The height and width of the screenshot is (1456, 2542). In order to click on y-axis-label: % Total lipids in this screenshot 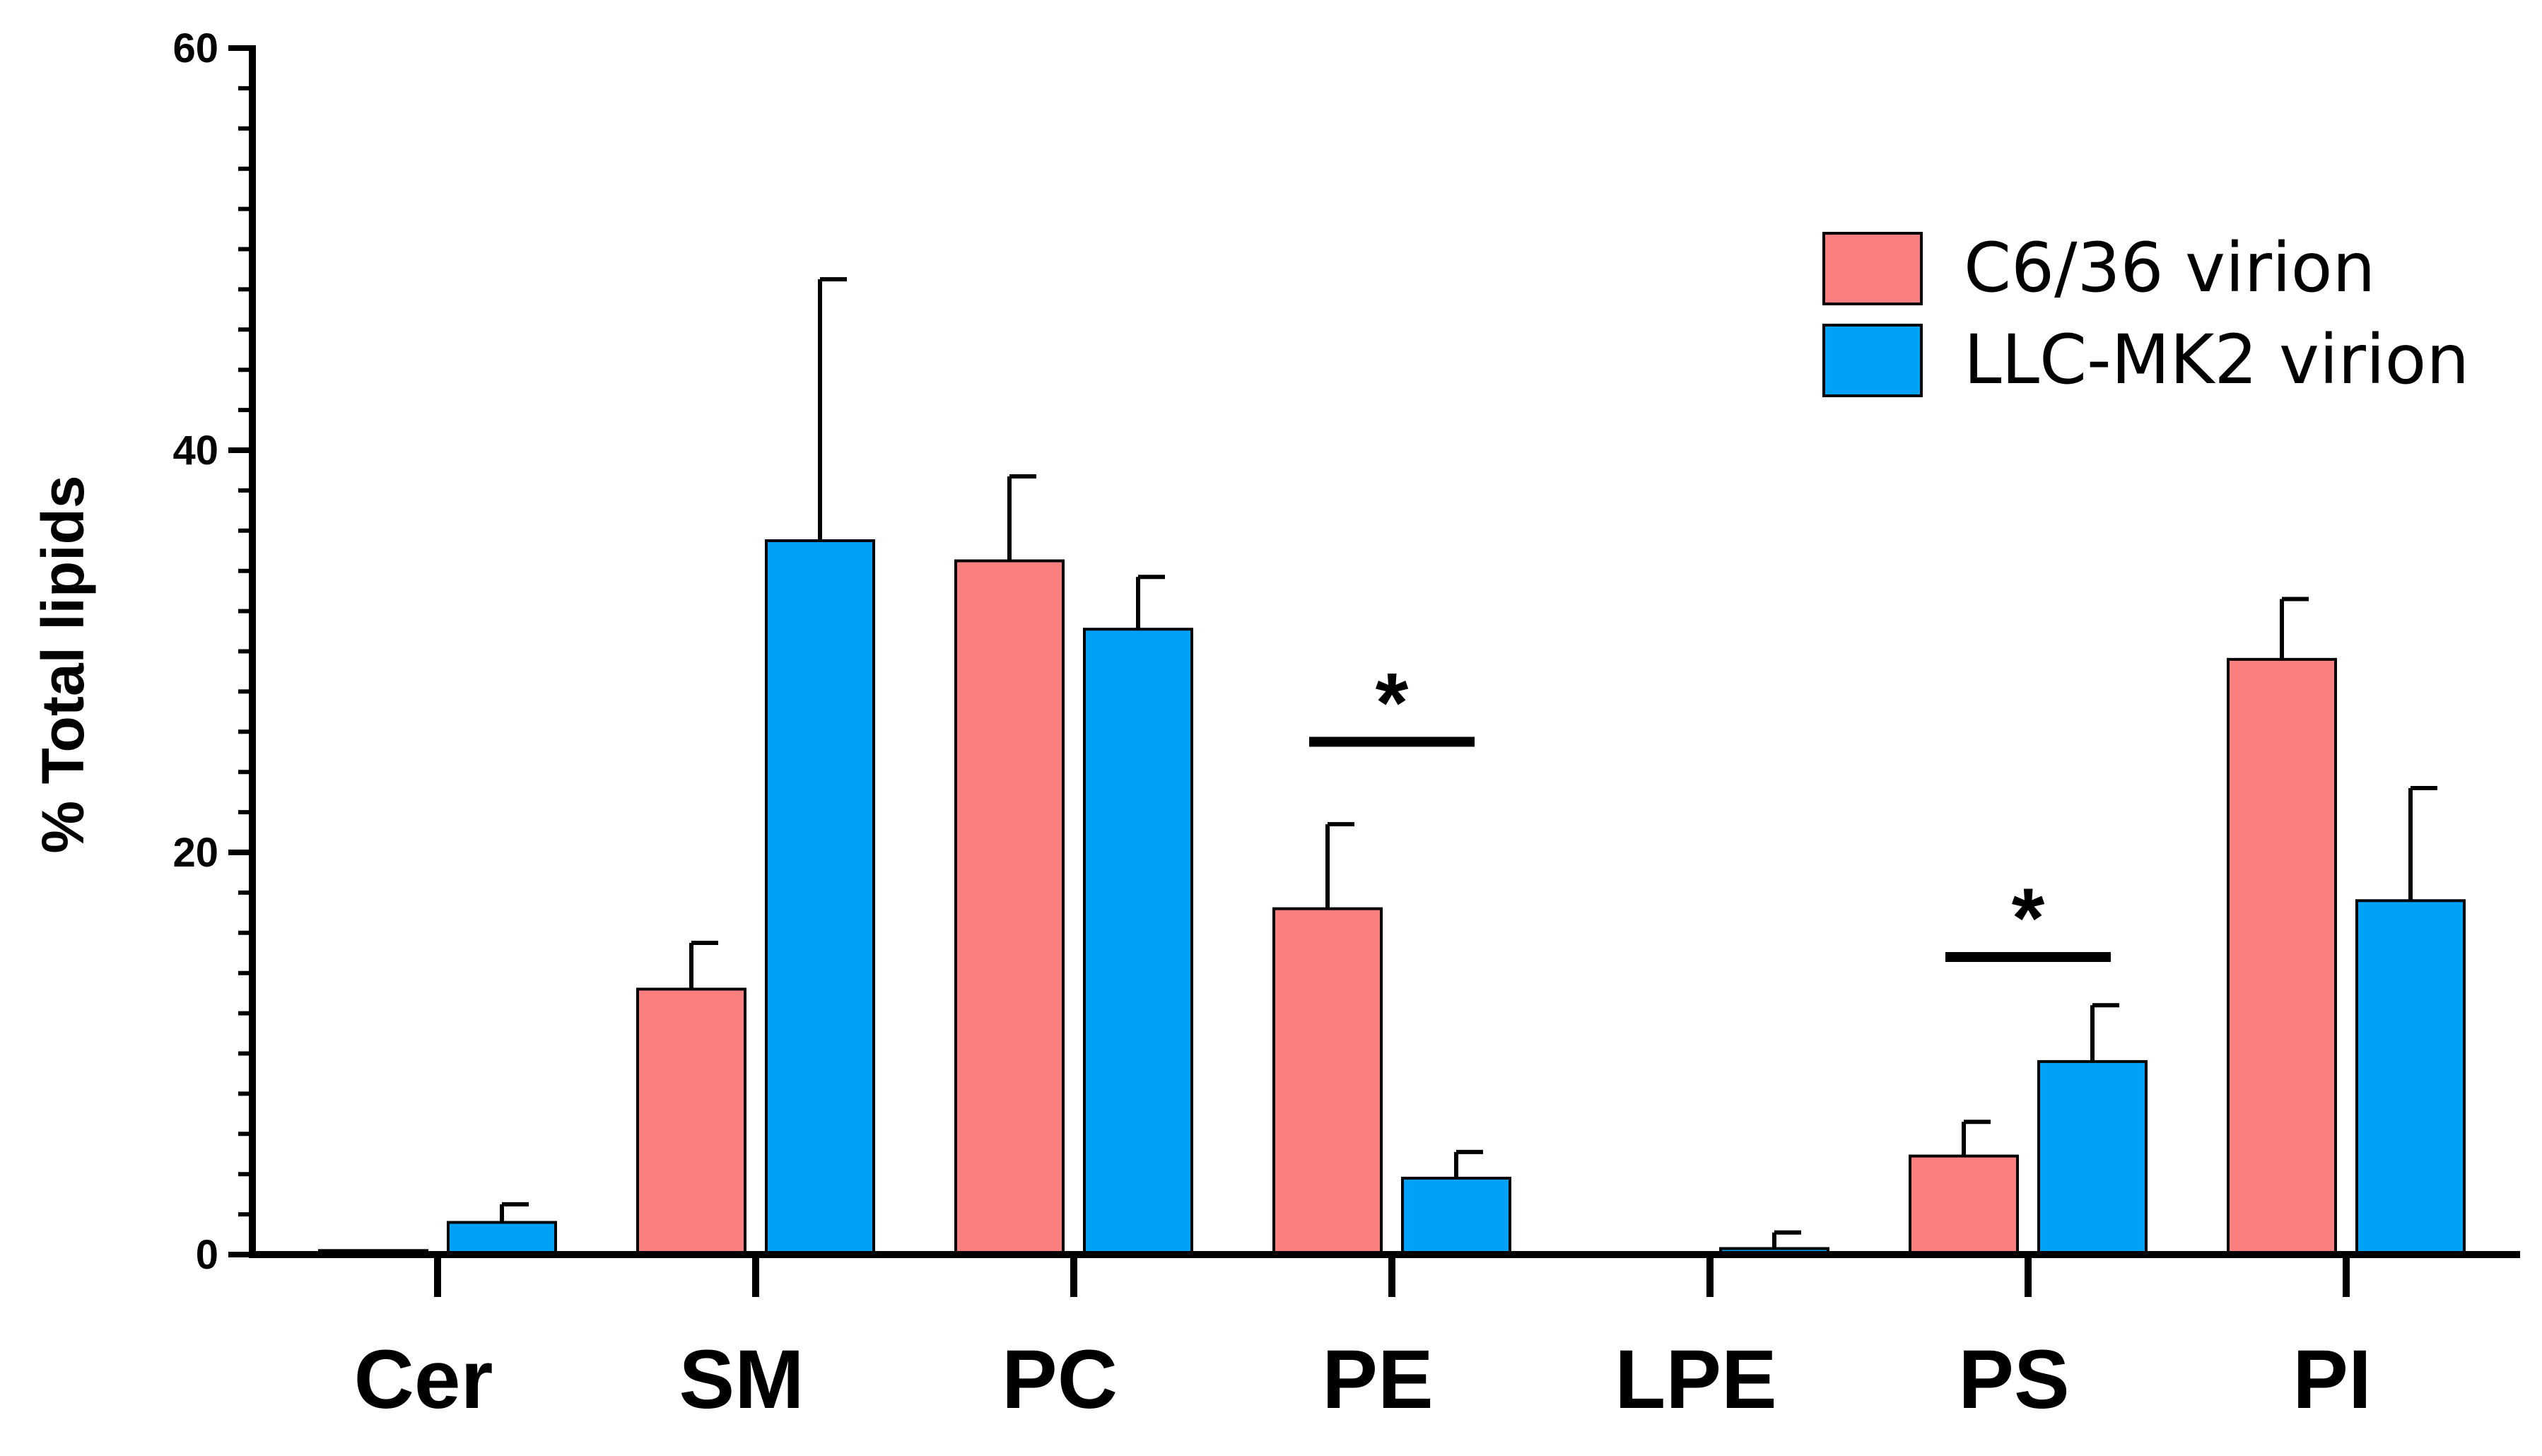, I will do `click(63, 664)`.